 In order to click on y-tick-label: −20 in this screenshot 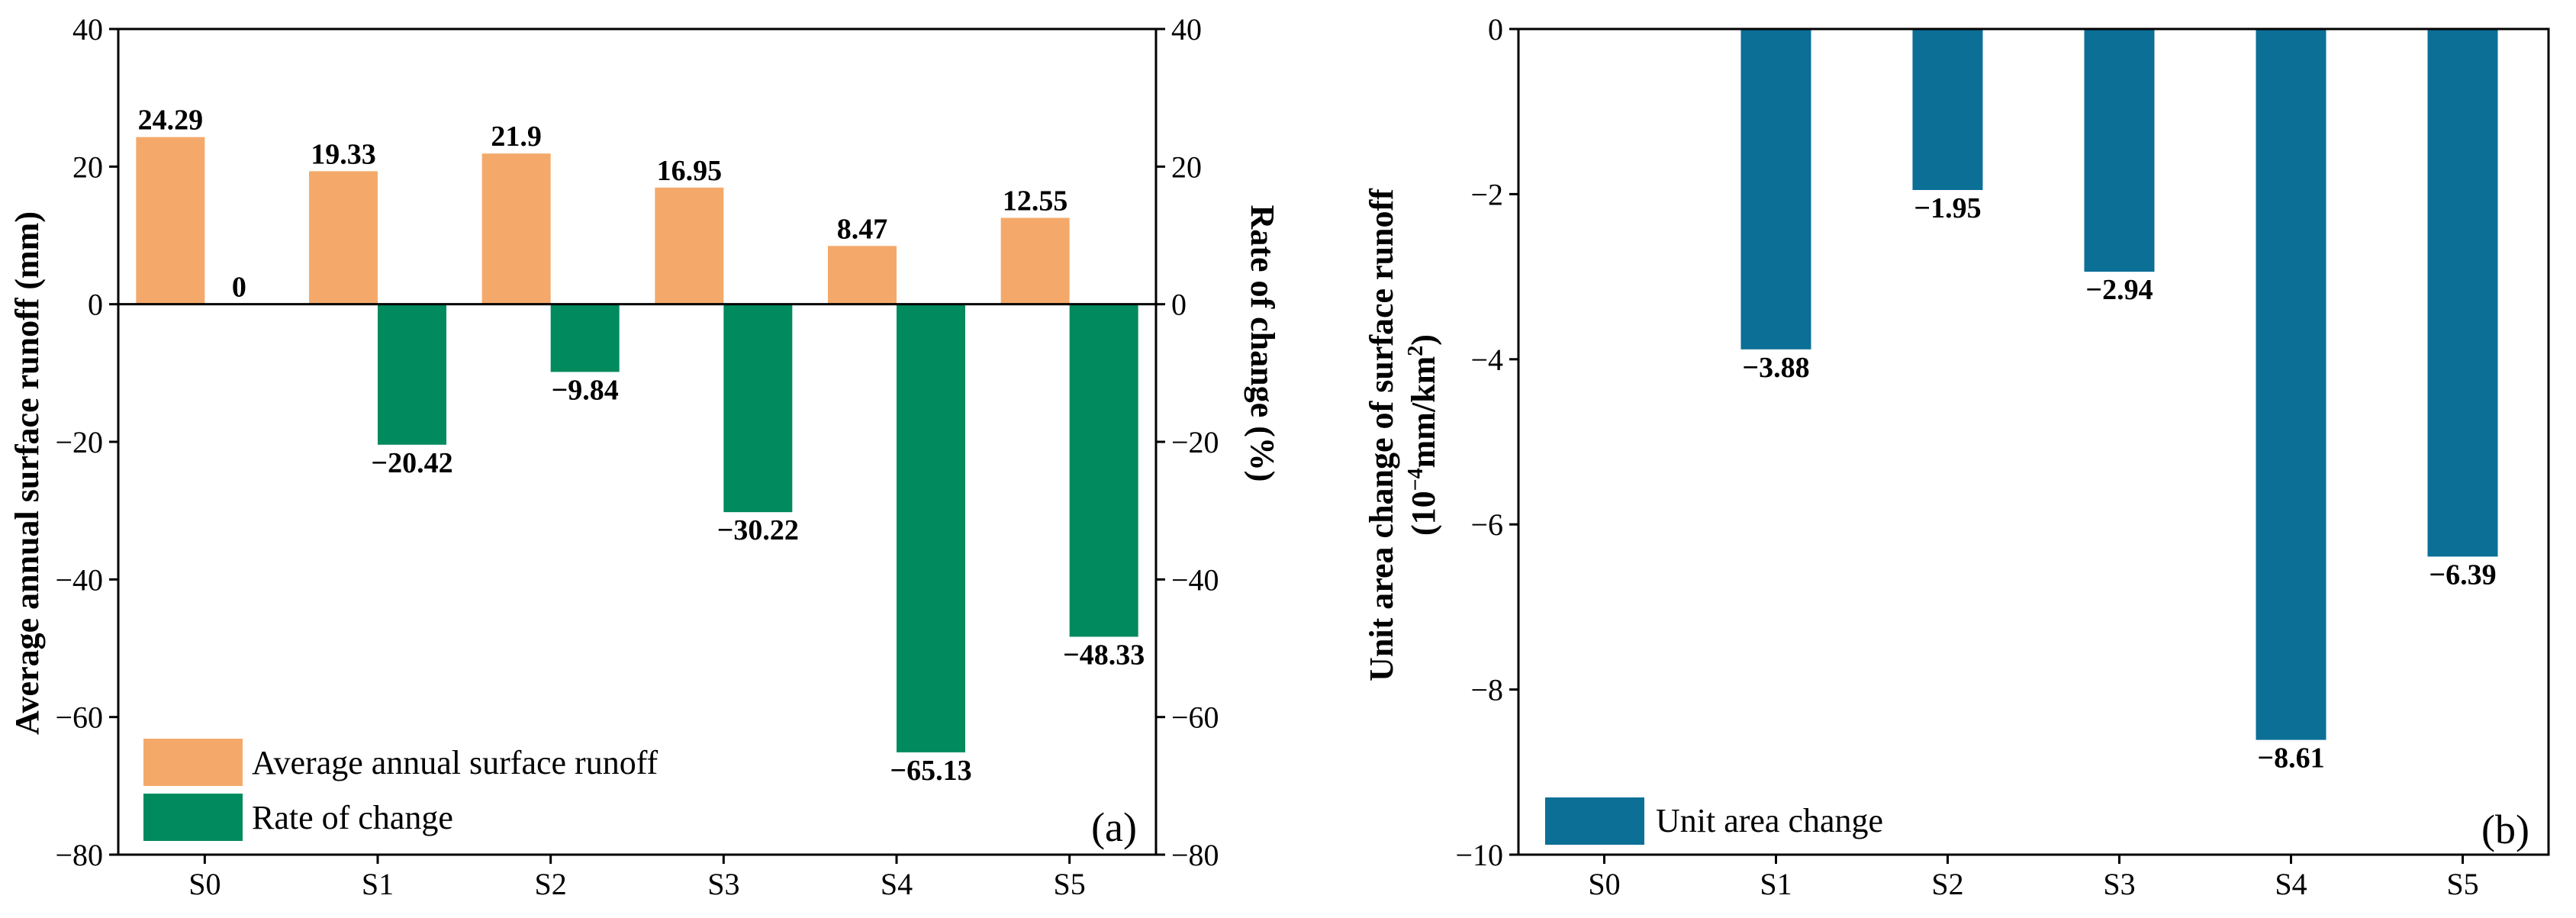, I will do `click(79, 442)`.